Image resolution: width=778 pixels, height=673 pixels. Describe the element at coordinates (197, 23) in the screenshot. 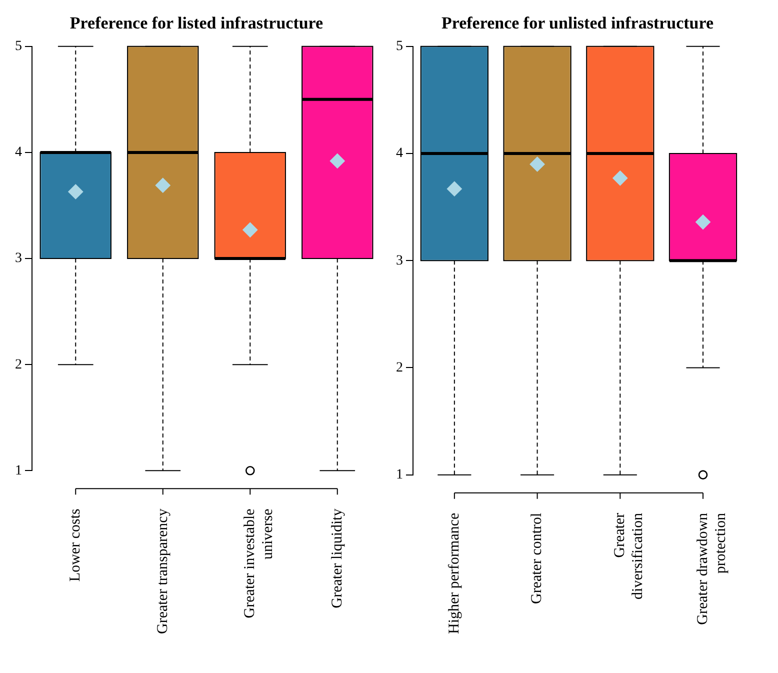

I see `chart-title: Preference for listed infrastructure` at that location.